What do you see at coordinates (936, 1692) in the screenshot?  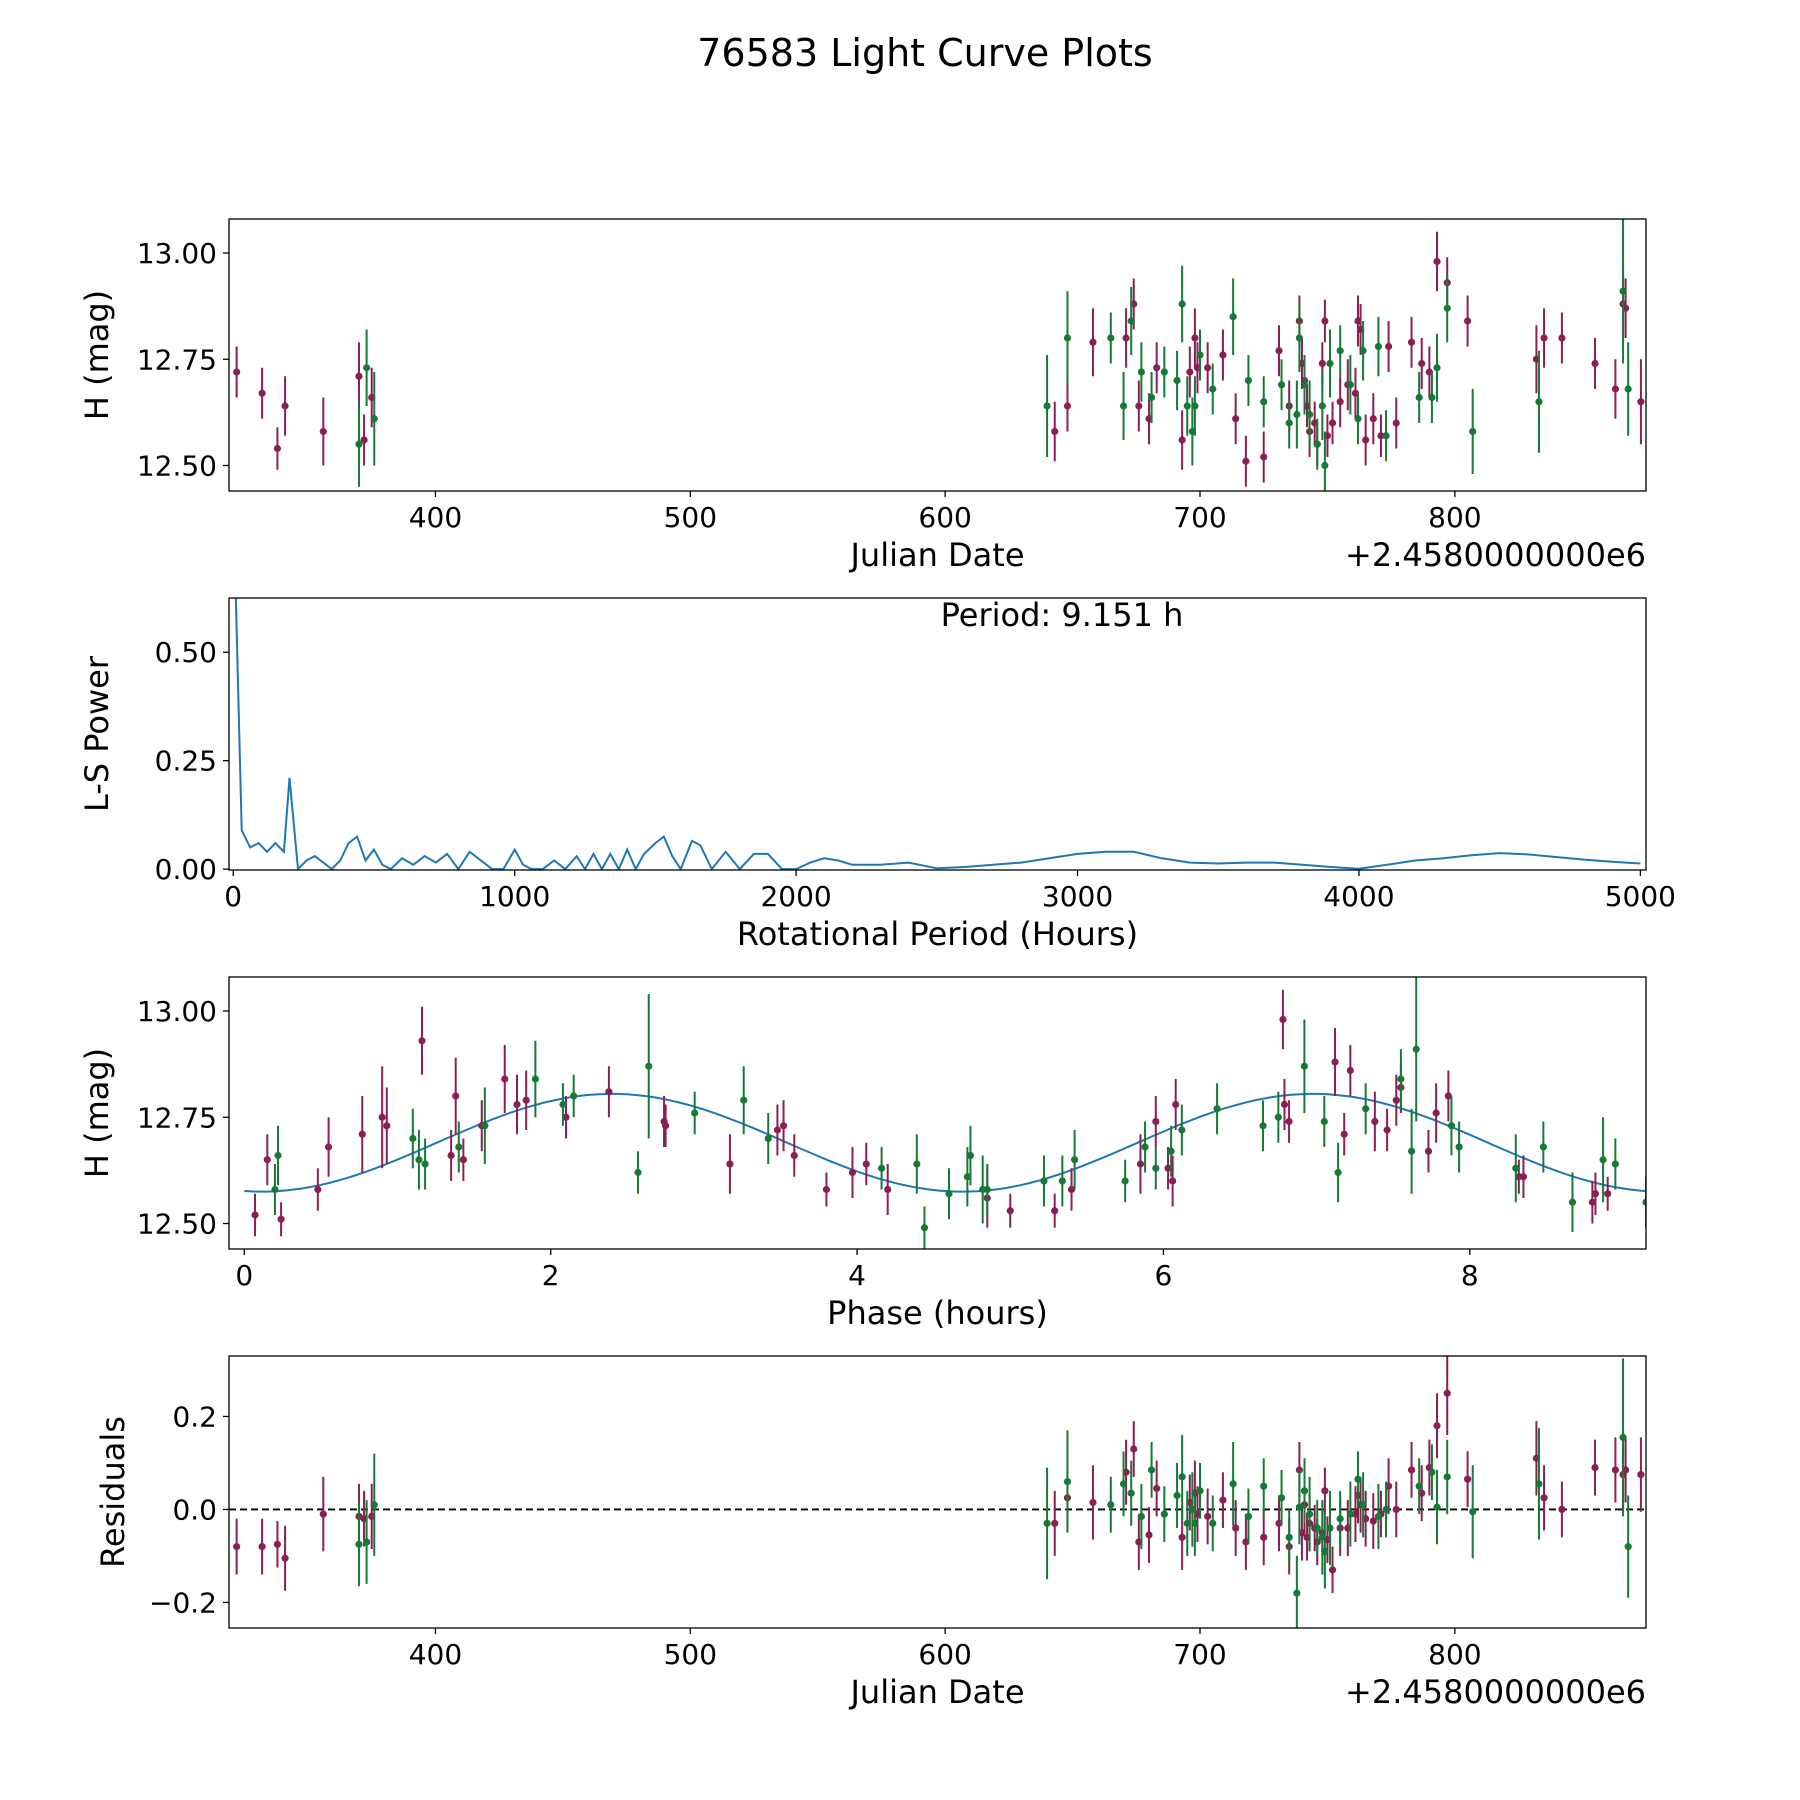 I see `residuals-x-label: Julian Date` at bounding box center [936, 1692].